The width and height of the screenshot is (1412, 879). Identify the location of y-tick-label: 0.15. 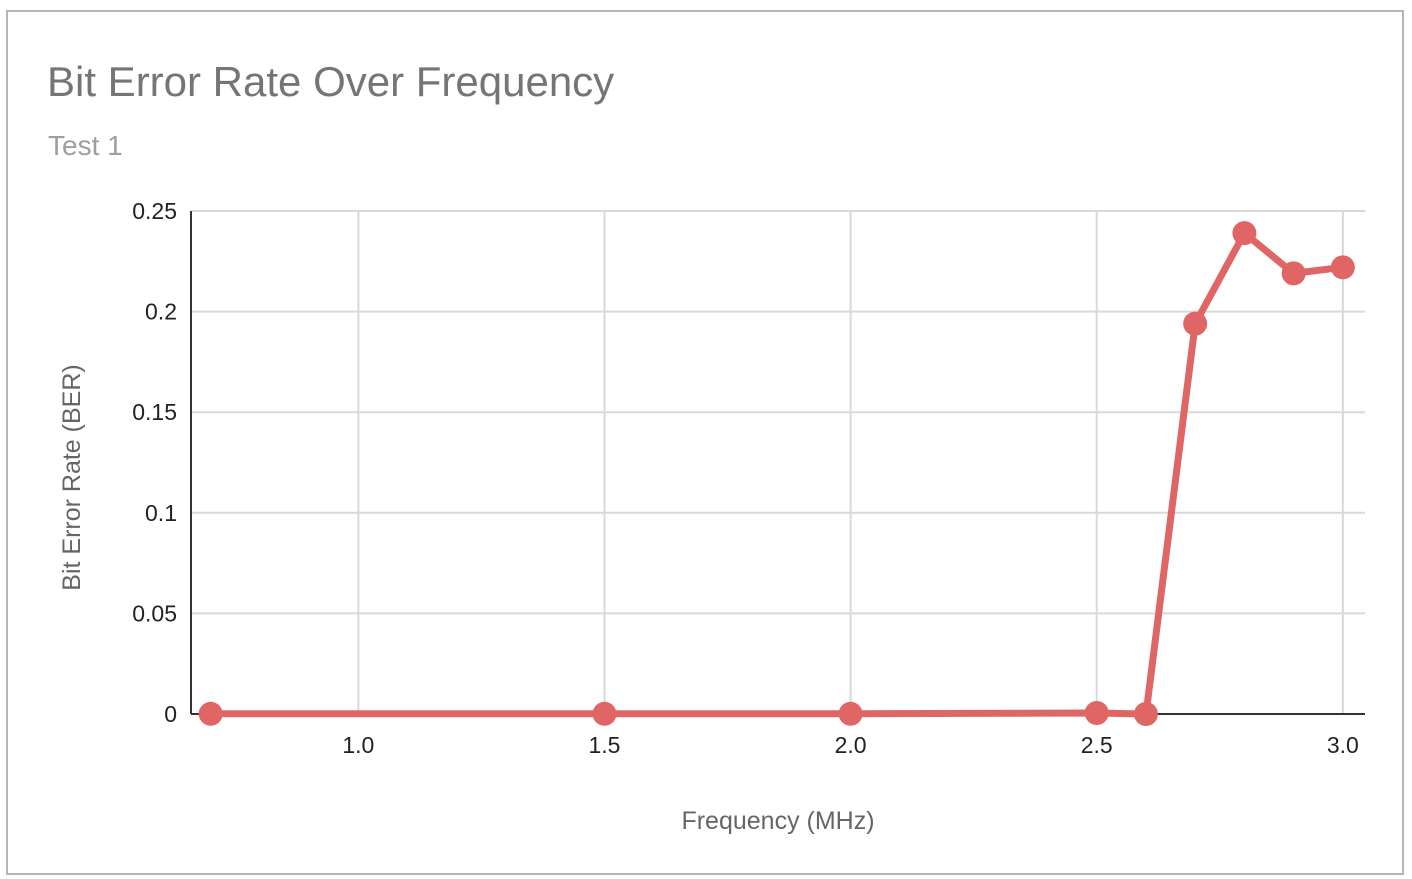
(154, 412).